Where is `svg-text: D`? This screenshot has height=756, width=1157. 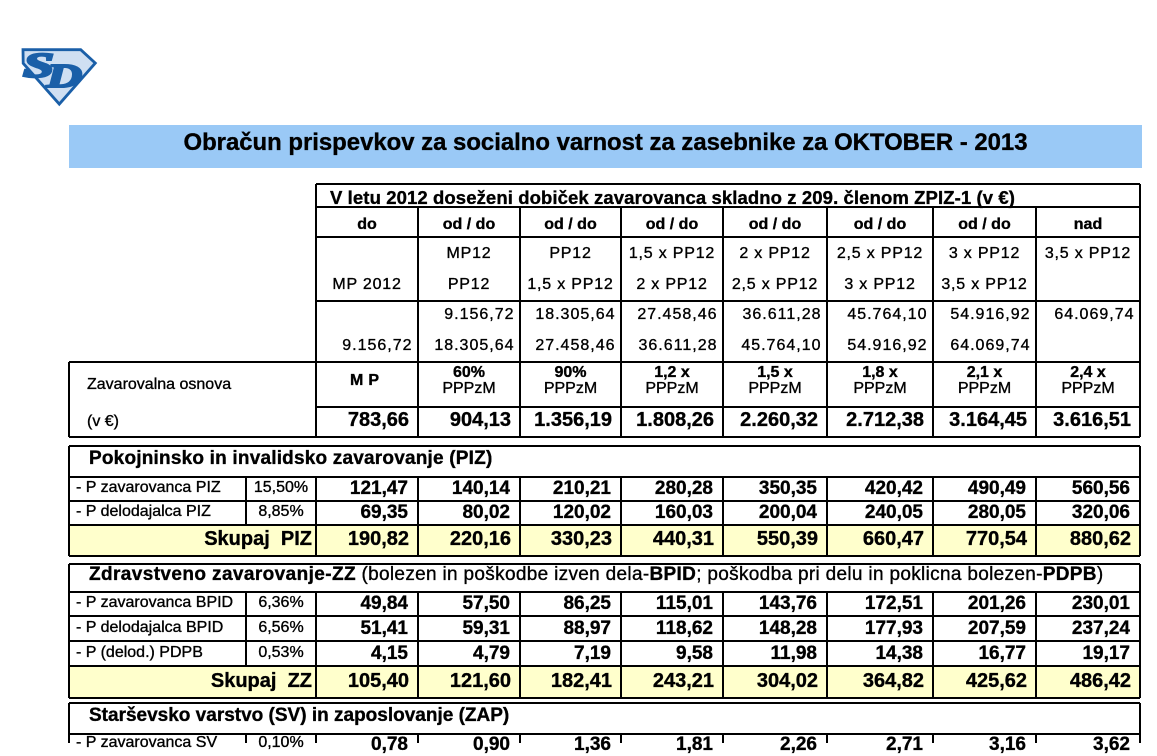 svg-text: D is located at coordinates (63, 76).